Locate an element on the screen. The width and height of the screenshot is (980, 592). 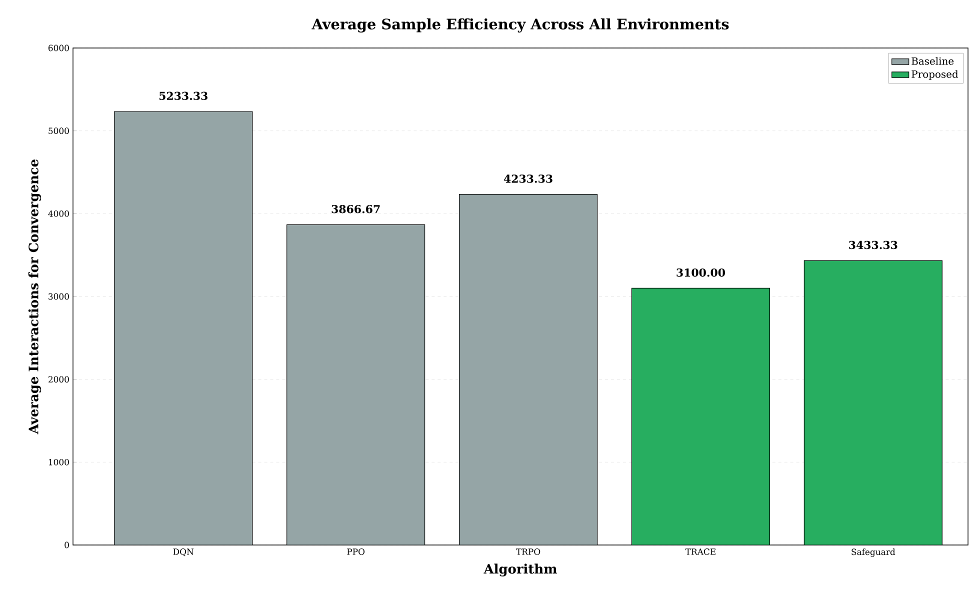
data-label: 3100.00 is located at coordinates (700, 272).